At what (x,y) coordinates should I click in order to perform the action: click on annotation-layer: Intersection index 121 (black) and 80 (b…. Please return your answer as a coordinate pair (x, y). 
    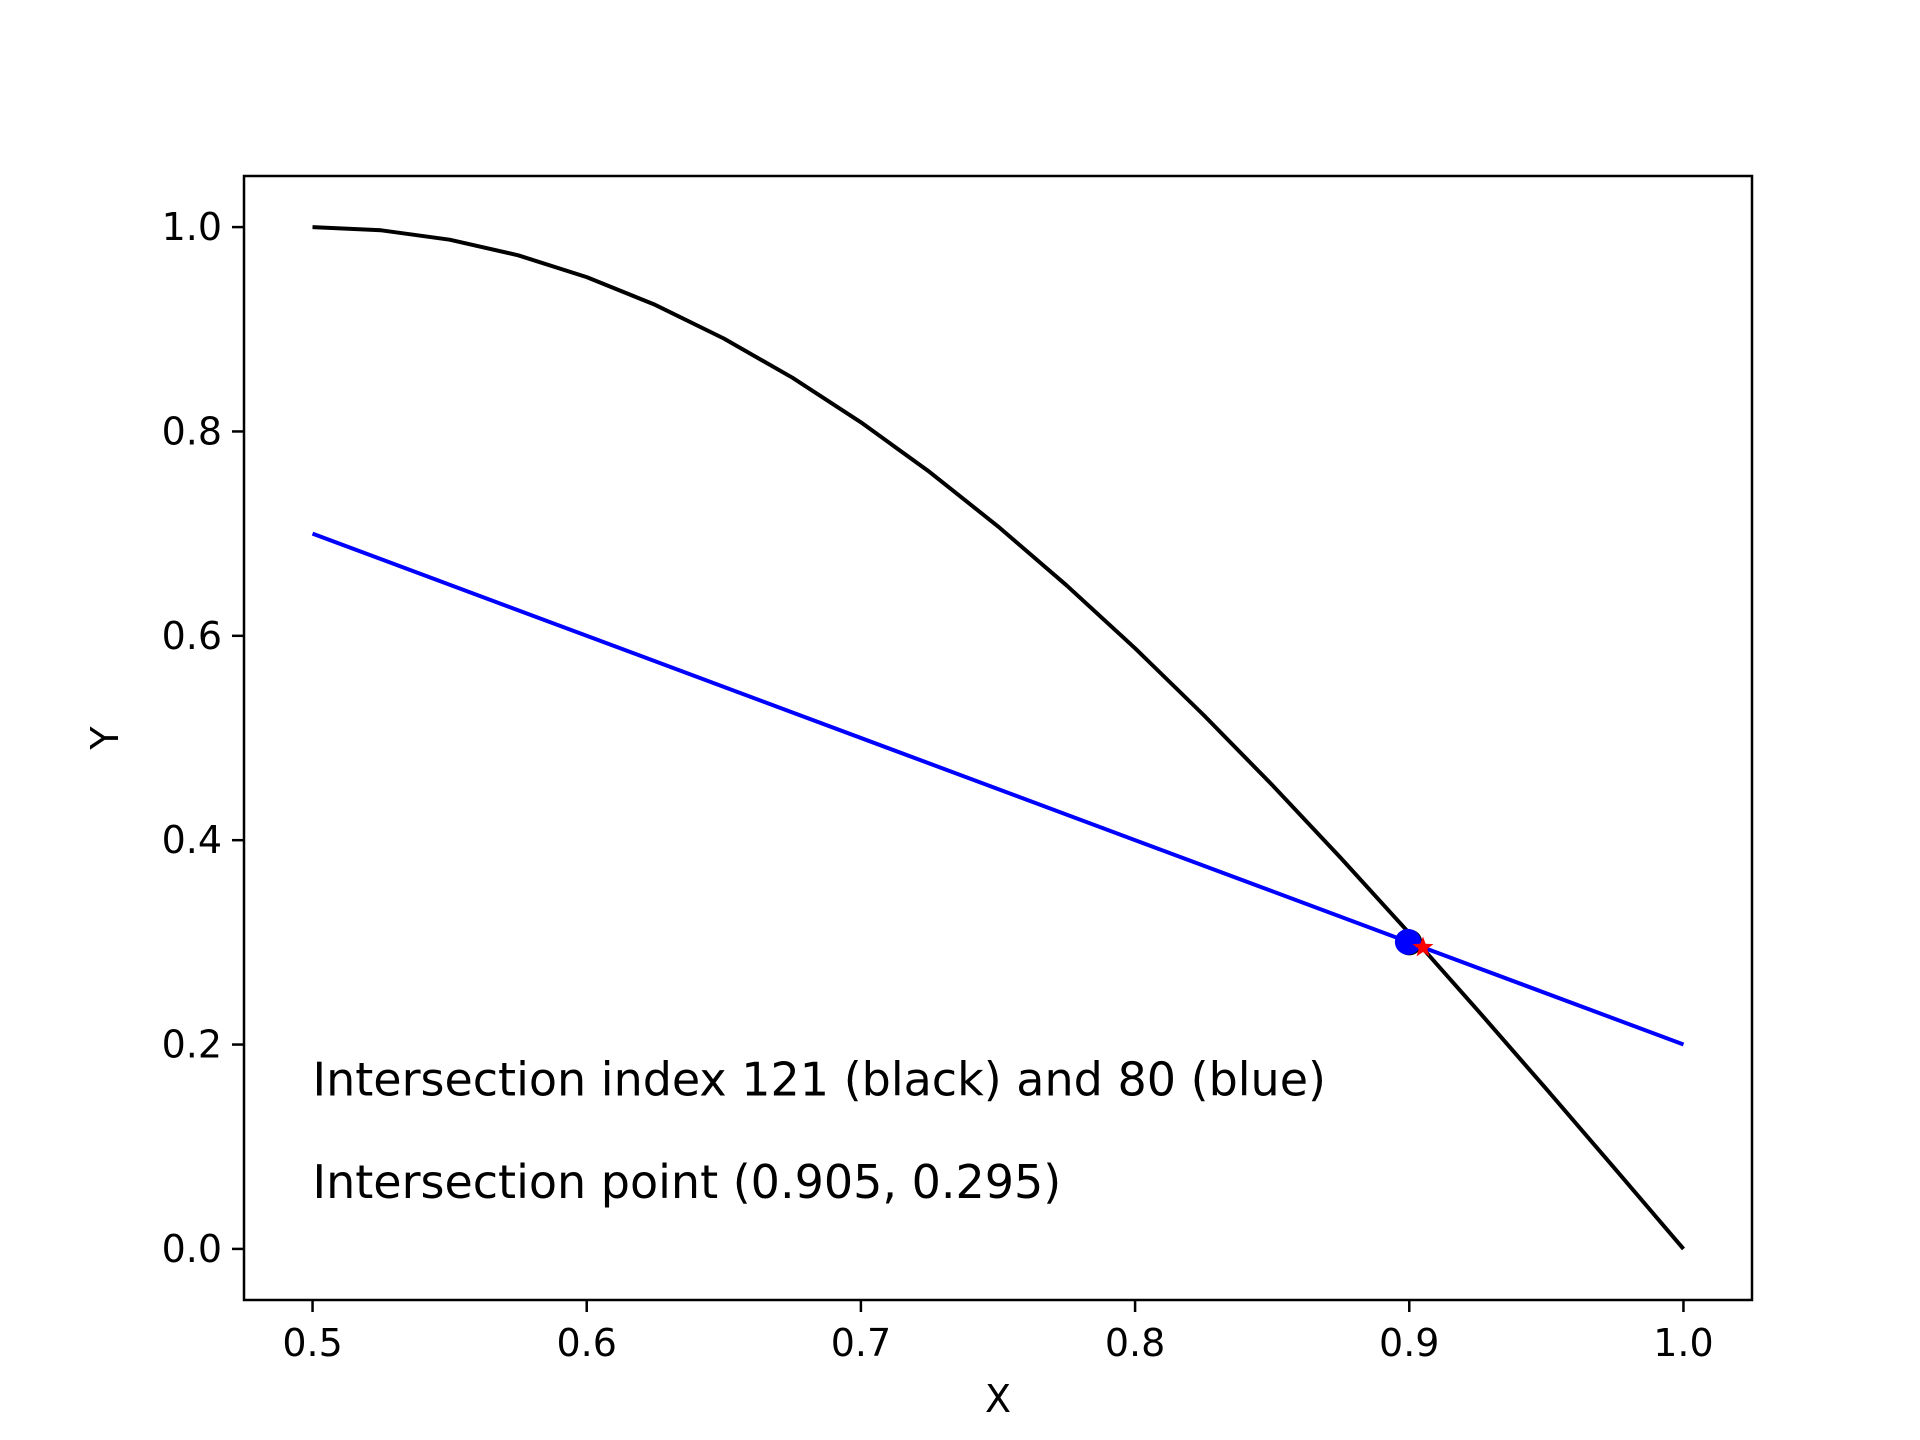
    Looking at the image, I should click on (819, 1131).